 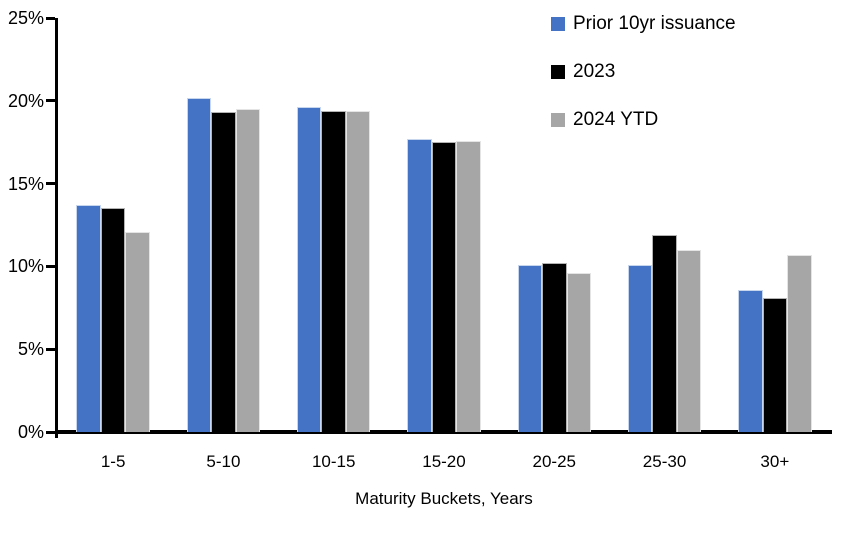 What do you see at coordinates (664, 461) in the screenshot?
I see `x-tick-label: 25-30` at bounding box center [664, 461].